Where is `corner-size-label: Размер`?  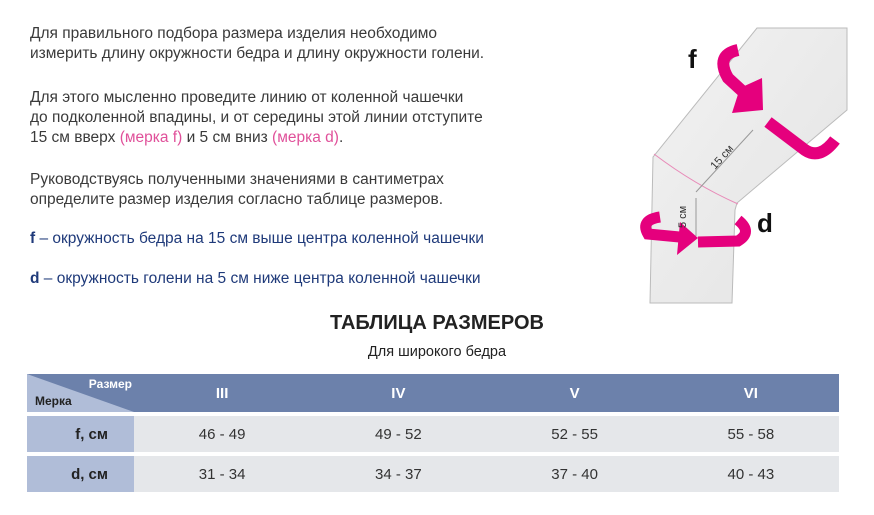 corner-size-label: Размер is located at coordinates (110, 384).